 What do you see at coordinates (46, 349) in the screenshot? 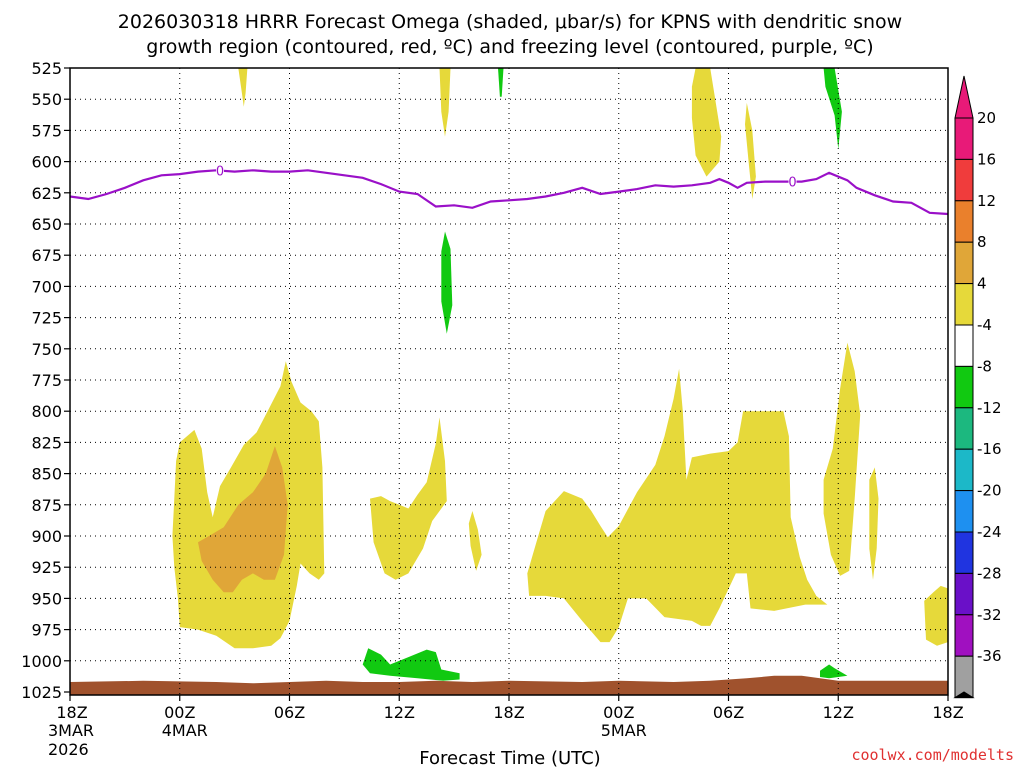
I see `y-tick-label-750: 750` at bounding box center [46, 349].